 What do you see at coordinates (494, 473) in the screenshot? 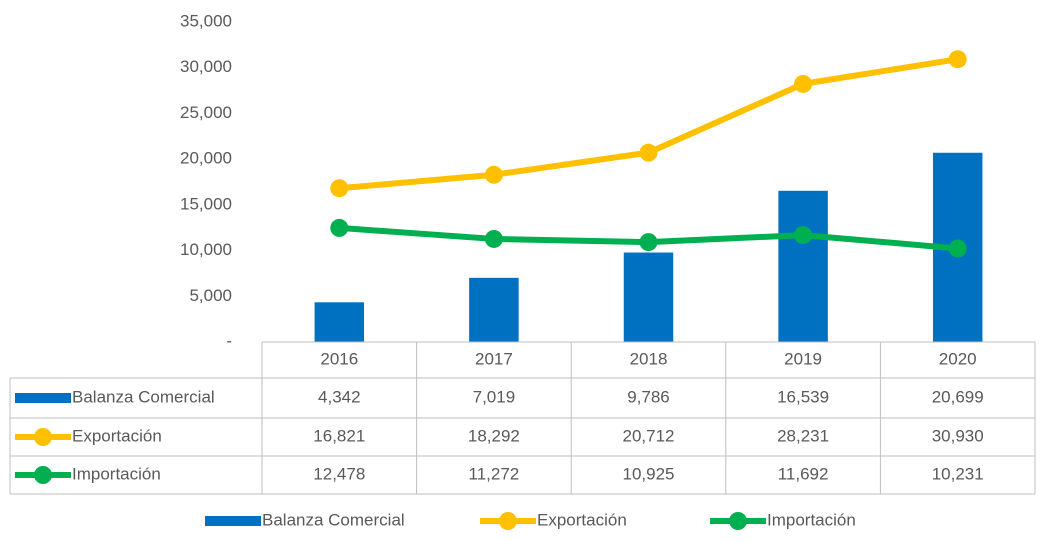
I see `table-cell: 11,272` at bounding box center [494, 473].